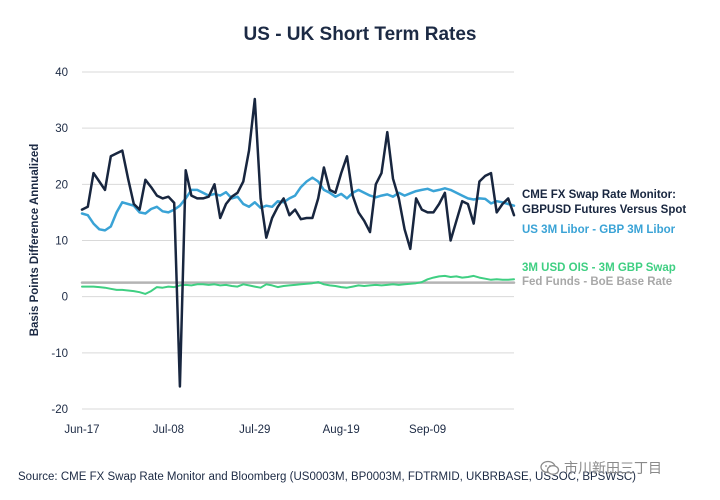 The height and width of the screenshot is (500, 720). I want to click on wechat-icon, so click(550, 467).